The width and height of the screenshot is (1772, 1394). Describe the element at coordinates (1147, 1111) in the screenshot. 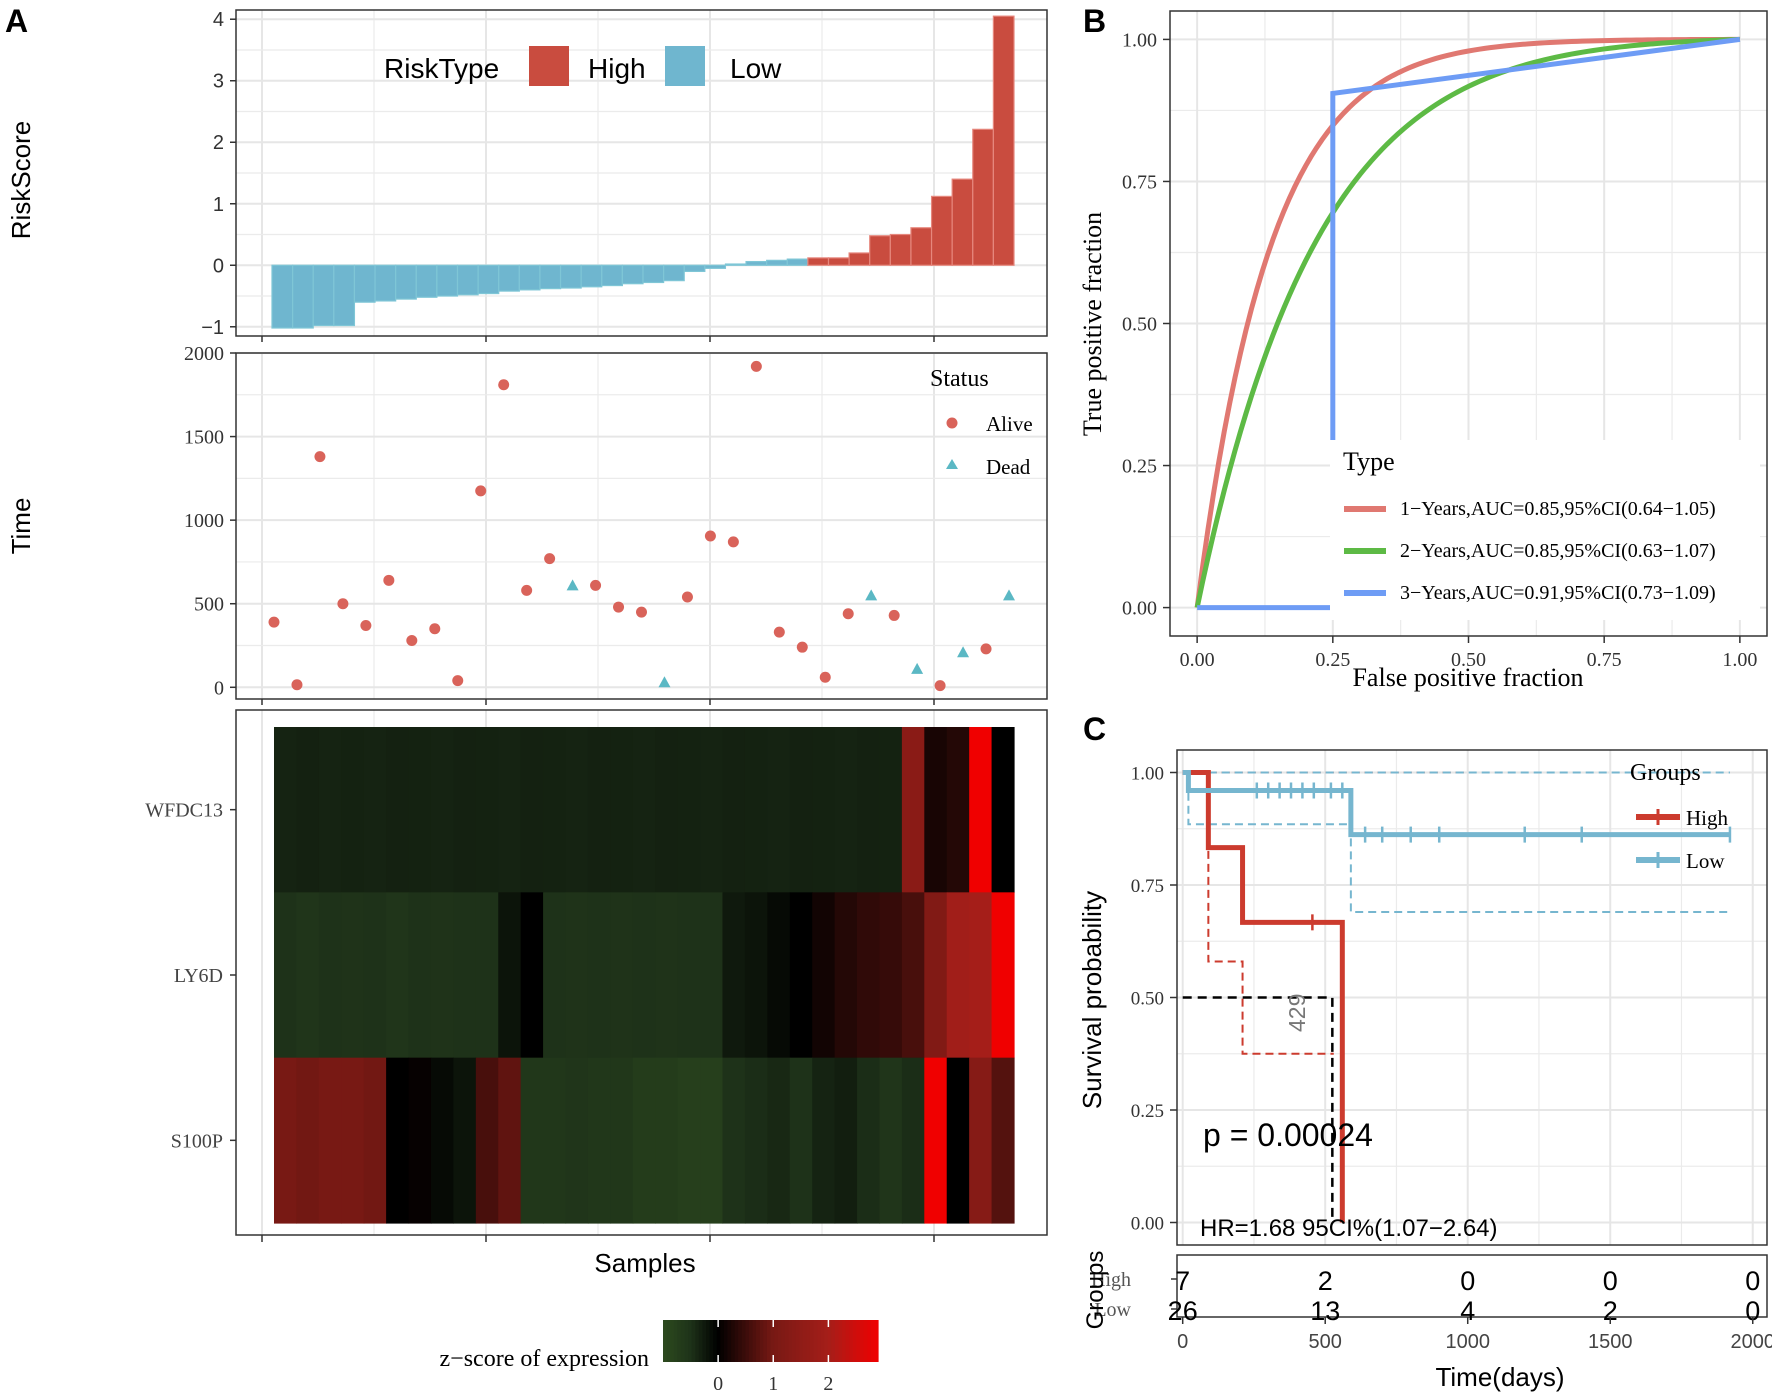

I see `y-tick-label: 0.25` at that location.